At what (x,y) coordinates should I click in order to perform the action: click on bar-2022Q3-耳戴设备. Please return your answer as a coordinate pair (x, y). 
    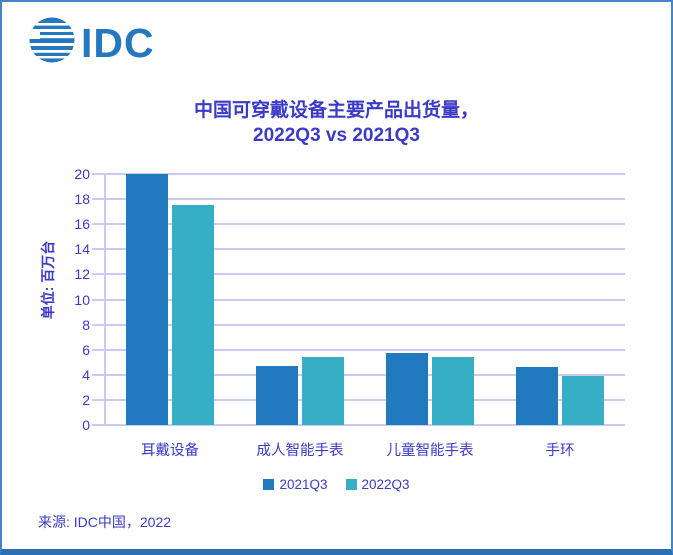
    Looking at the image, I should click on (193, 315).